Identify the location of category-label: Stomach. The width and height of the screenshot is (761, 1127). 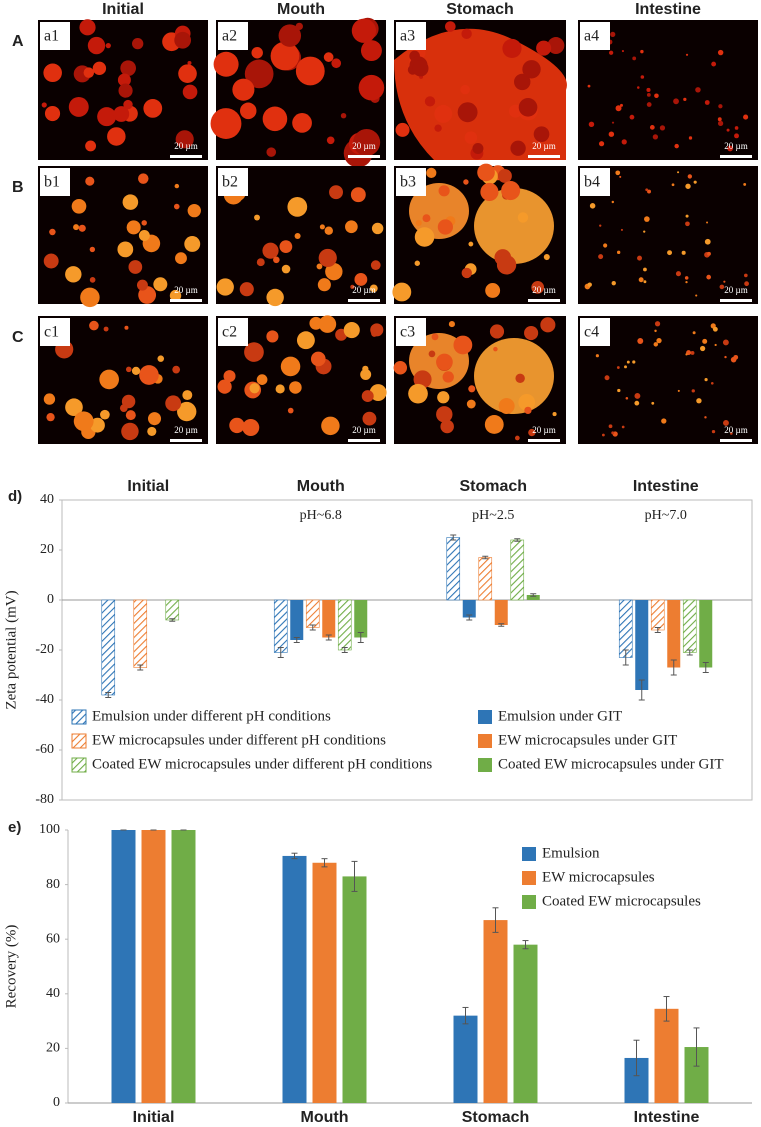
(496, 1117).